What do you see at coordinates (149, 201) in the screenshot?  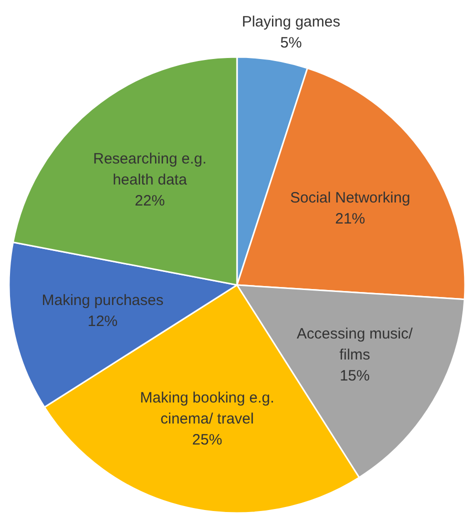 I see `data-label: 22%` at bounding box center [149, 201].